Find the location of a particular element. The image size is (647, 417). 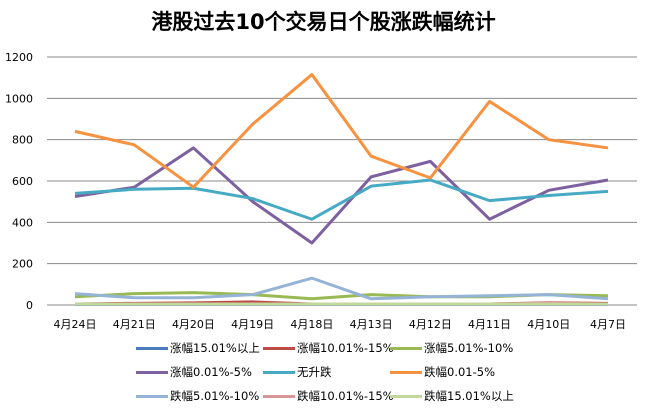

legend-label: 无升跌 is located at coordinates (314, 372).